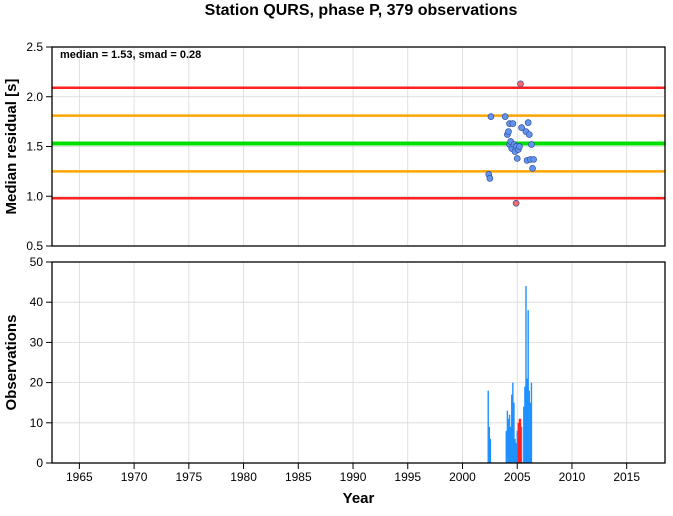 This screenshot has height=516, width=673. Describe the element at coordinates (361, 10) in the screenshot. I see `chart-title: Station QURS, phase P, 379 observations` at that location.